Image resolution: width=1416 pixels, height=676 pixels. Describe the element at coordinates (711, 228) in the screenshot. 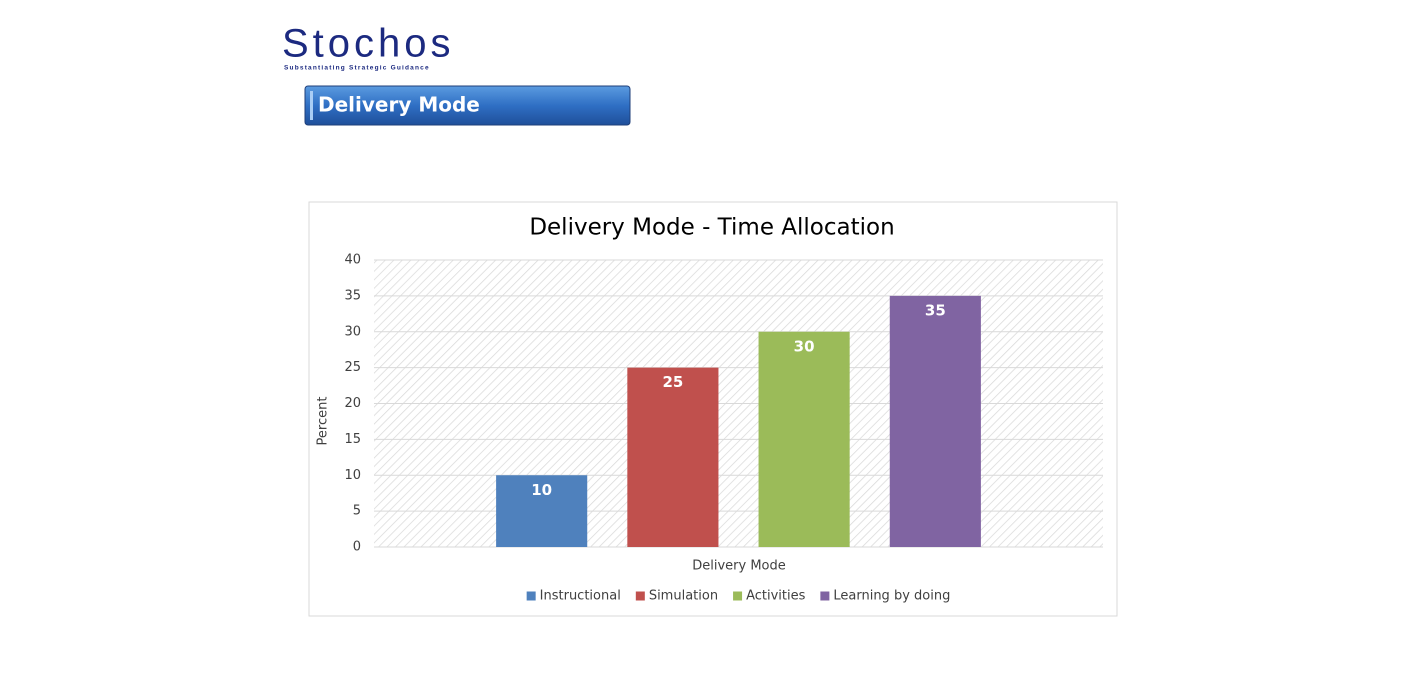

I see `chart-title: Delivery Mode - Time Allocation` at that location.